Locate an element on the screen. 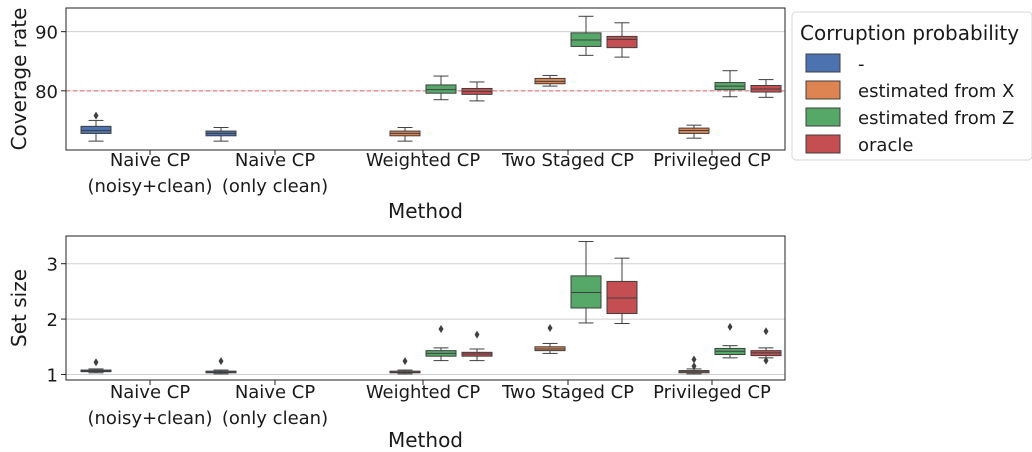  legend-frame is located at coordinates (911, 86).